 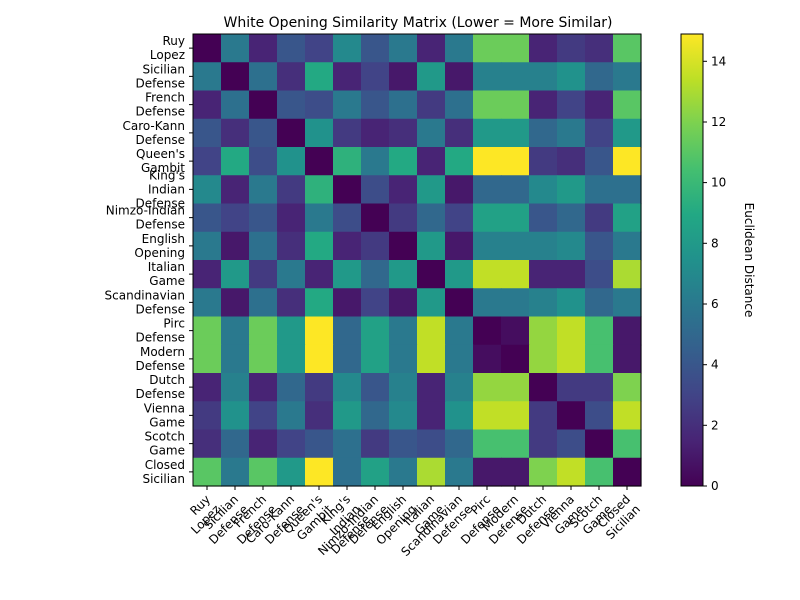 What do you see at coordinates (160, 387) in the screenshot?
I see `y-tick-label: Dutch Defense` at bounding box center [160, 387].